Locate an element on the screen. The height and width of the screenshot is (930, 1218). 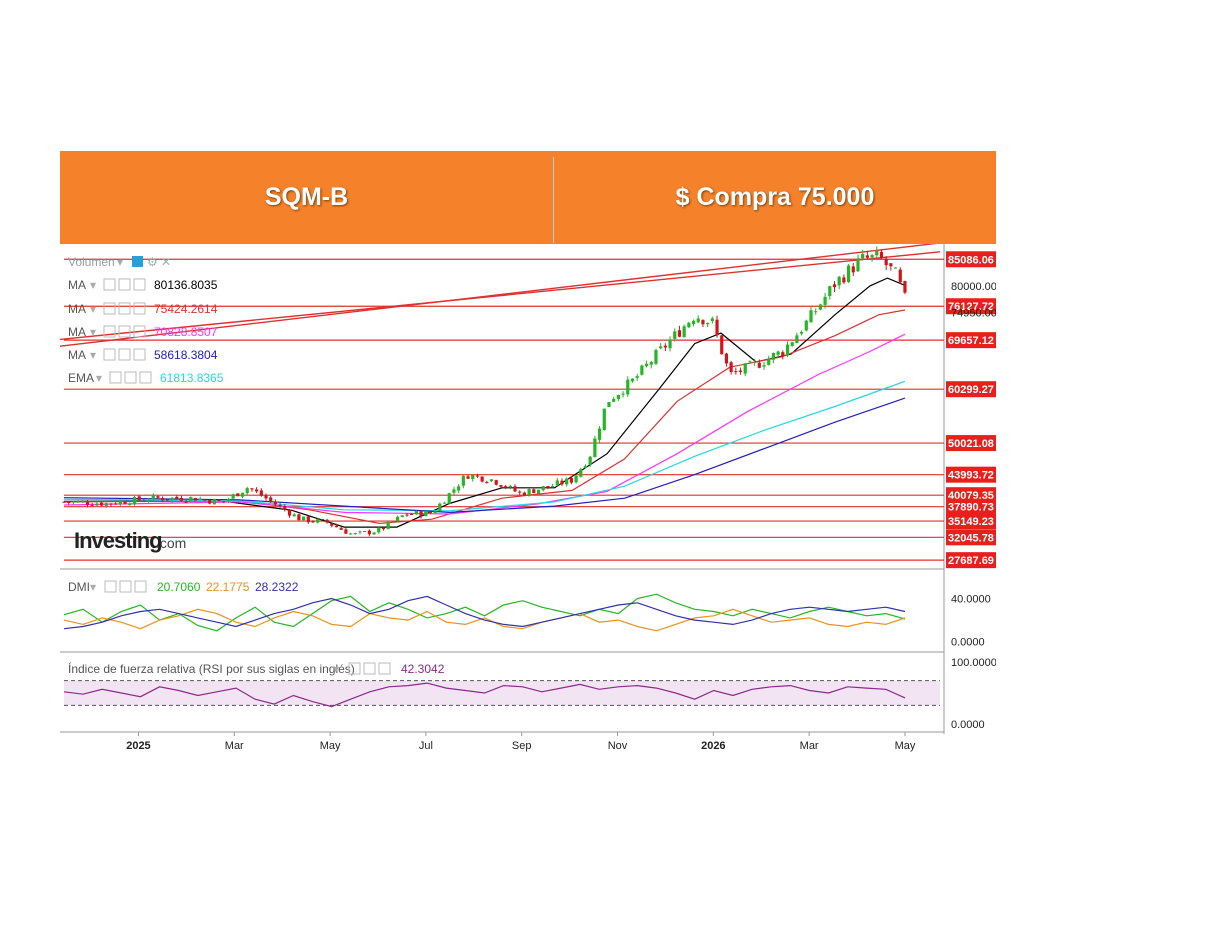
legend-adx-value: 28.2322 is located at coordinates (277, 587).